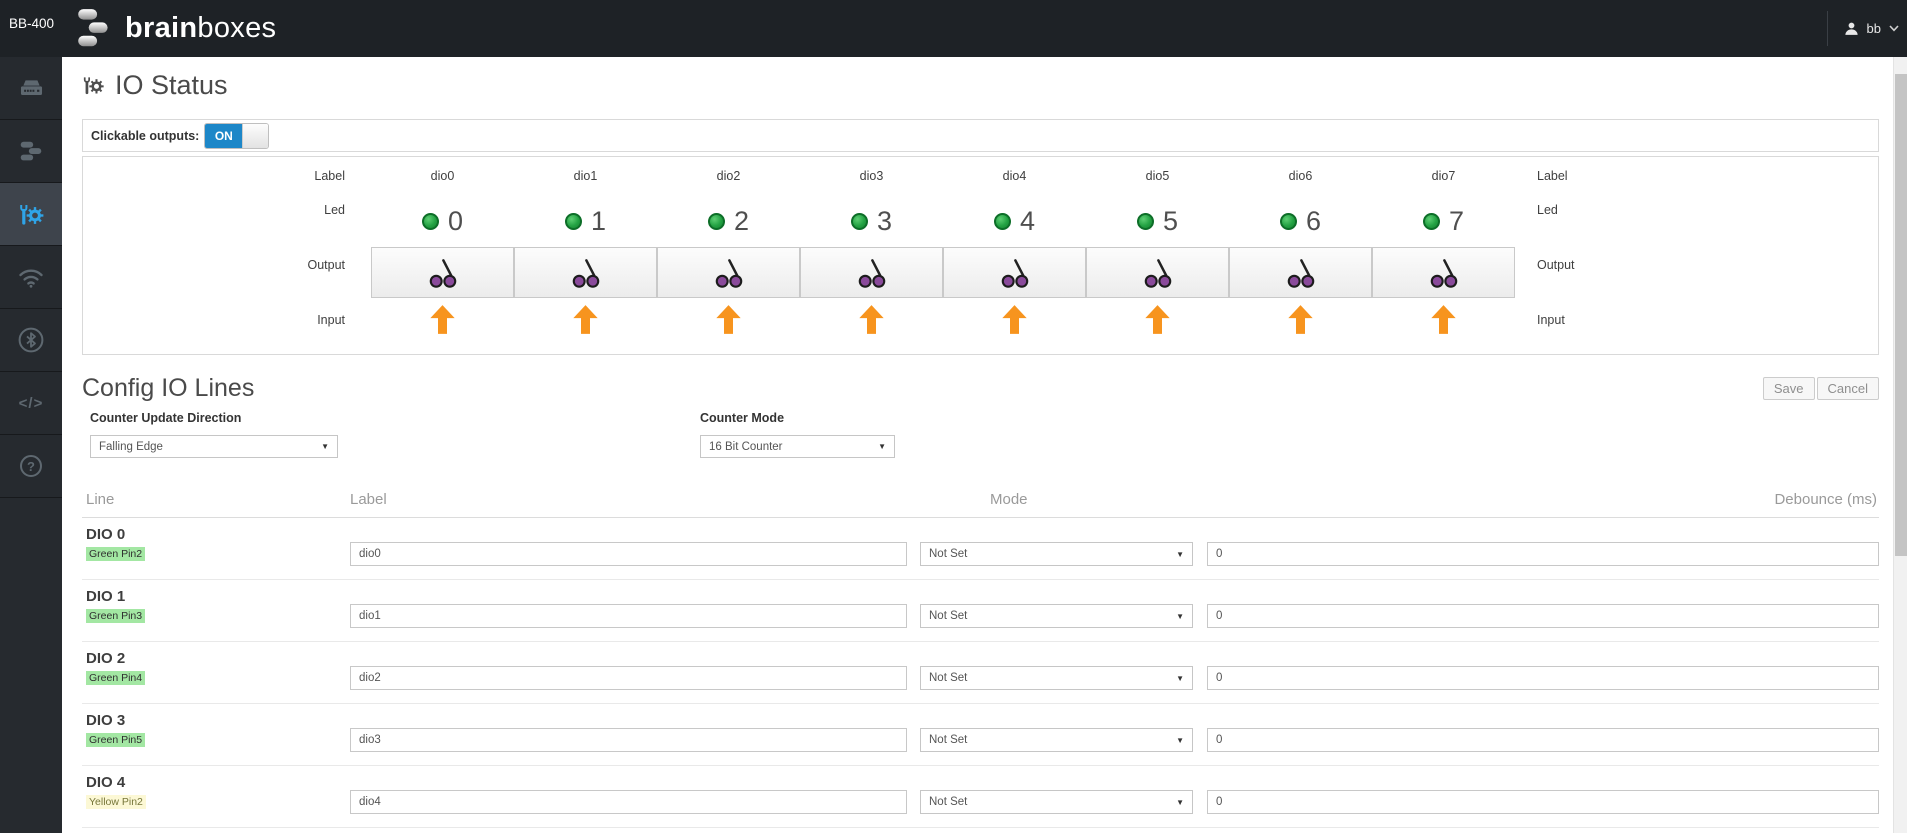  What do you see at coordinates (168, 387) in the screenshot?
I see `config-title: Config IO Lines` at bounding box center [168, 387].